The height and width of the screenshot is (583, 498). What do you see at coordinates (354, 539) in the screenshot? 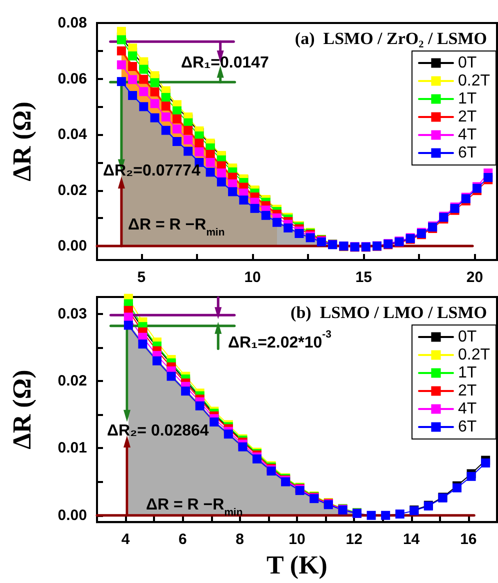
I see `x-tick-label: 12` at bounding box center [354, 539].